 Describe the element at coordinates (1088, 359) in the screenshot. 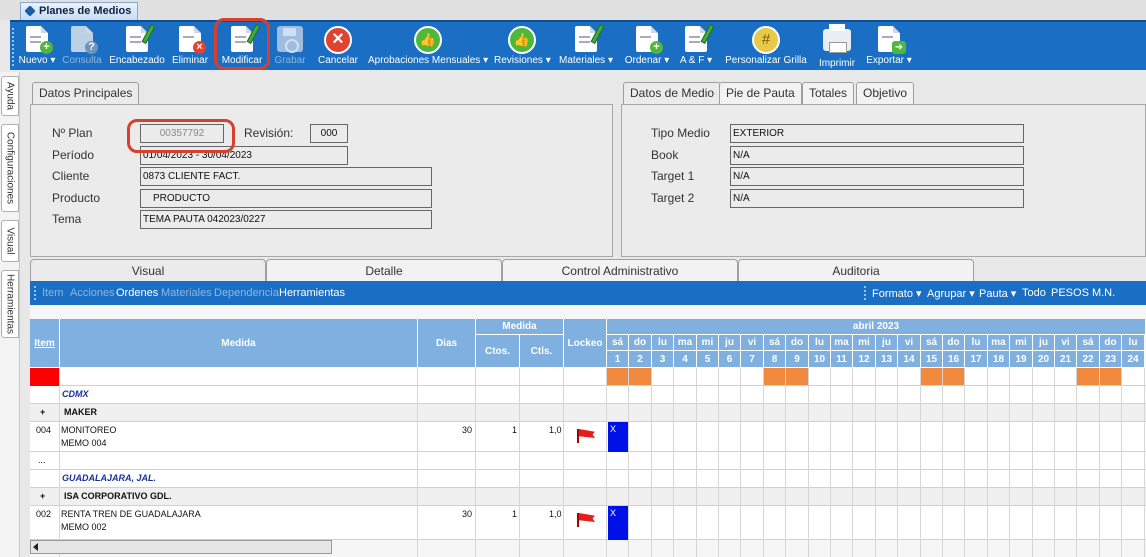

I see `day-number-header: 22` at that location.